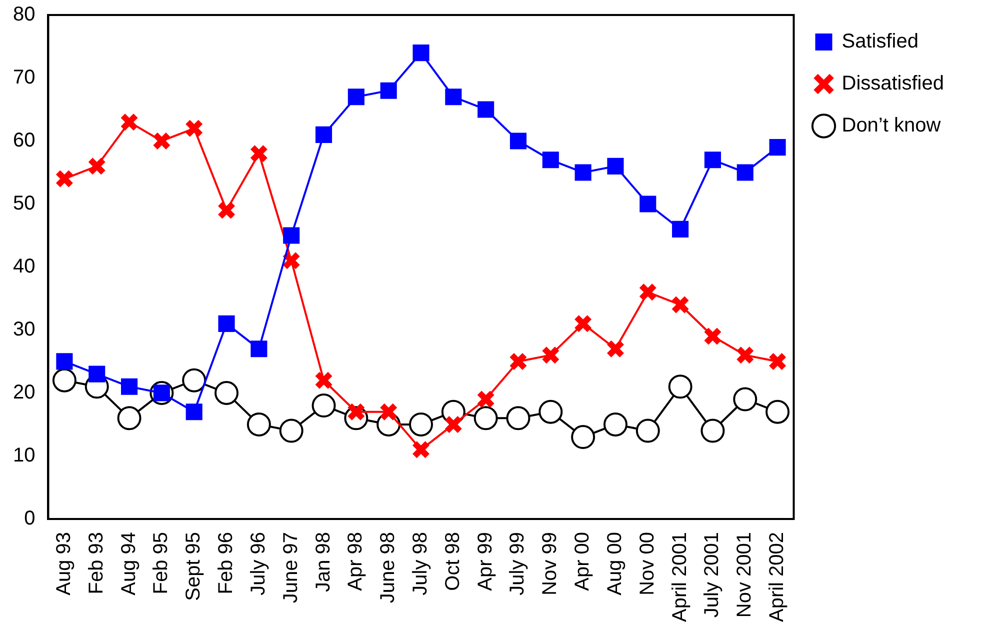 This screenshot has height=625, width=984. Describe the element at coordinates (485, 561) in the screenshot. I see `x-tick-label: Apr 99` at that location.